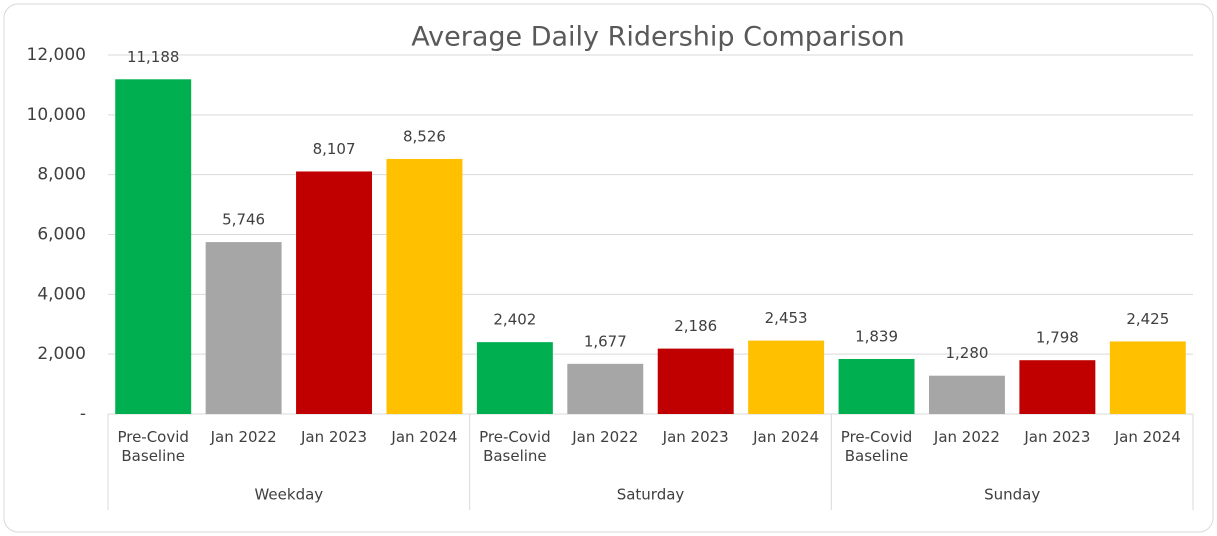  Describe the element at coordinates (243, 220) in the screenshot. I see `value-label: 5,746` at that location.